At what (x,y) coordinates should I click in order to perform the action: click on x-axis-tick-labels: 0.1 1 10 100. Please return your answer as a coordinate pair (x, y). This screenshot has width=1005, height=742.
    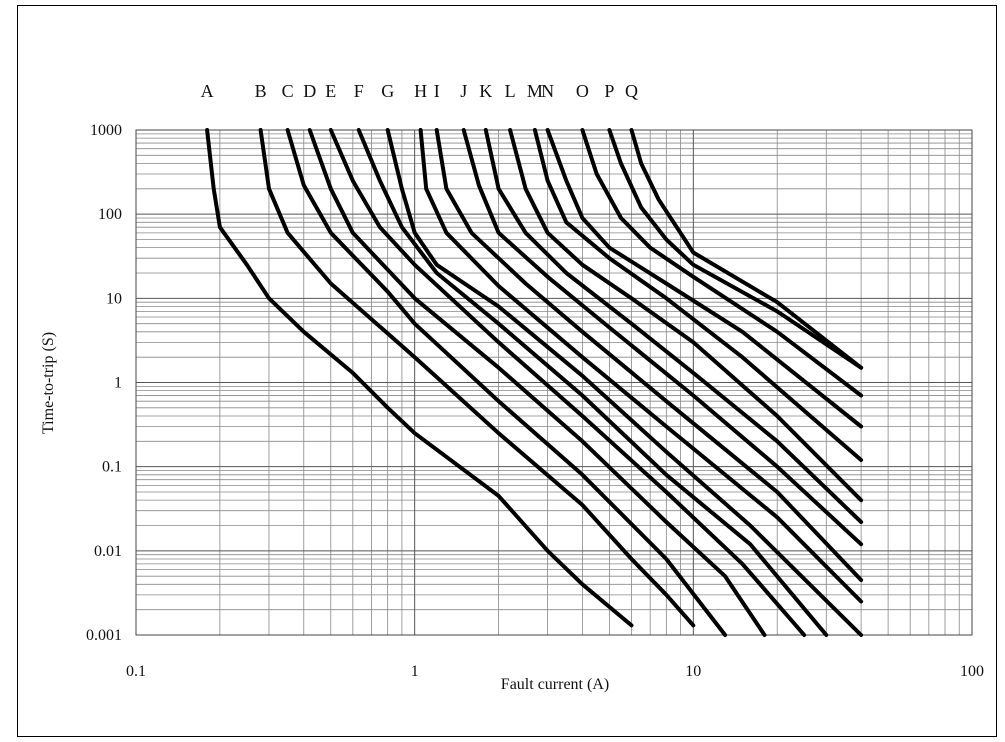
    Looking at the image, I should click on (555, 671).